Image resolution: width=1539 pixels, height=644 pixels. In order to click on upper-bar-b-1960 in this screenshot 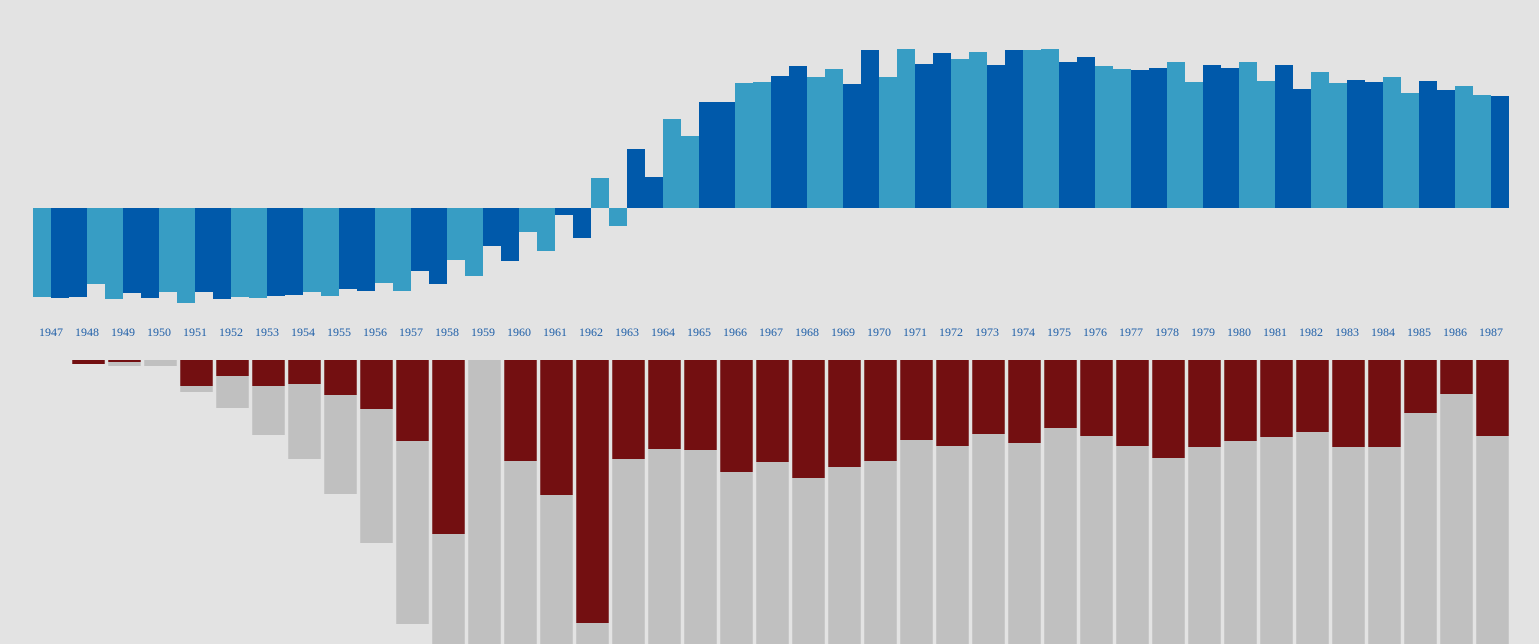, I will do `click(528, 220)`.